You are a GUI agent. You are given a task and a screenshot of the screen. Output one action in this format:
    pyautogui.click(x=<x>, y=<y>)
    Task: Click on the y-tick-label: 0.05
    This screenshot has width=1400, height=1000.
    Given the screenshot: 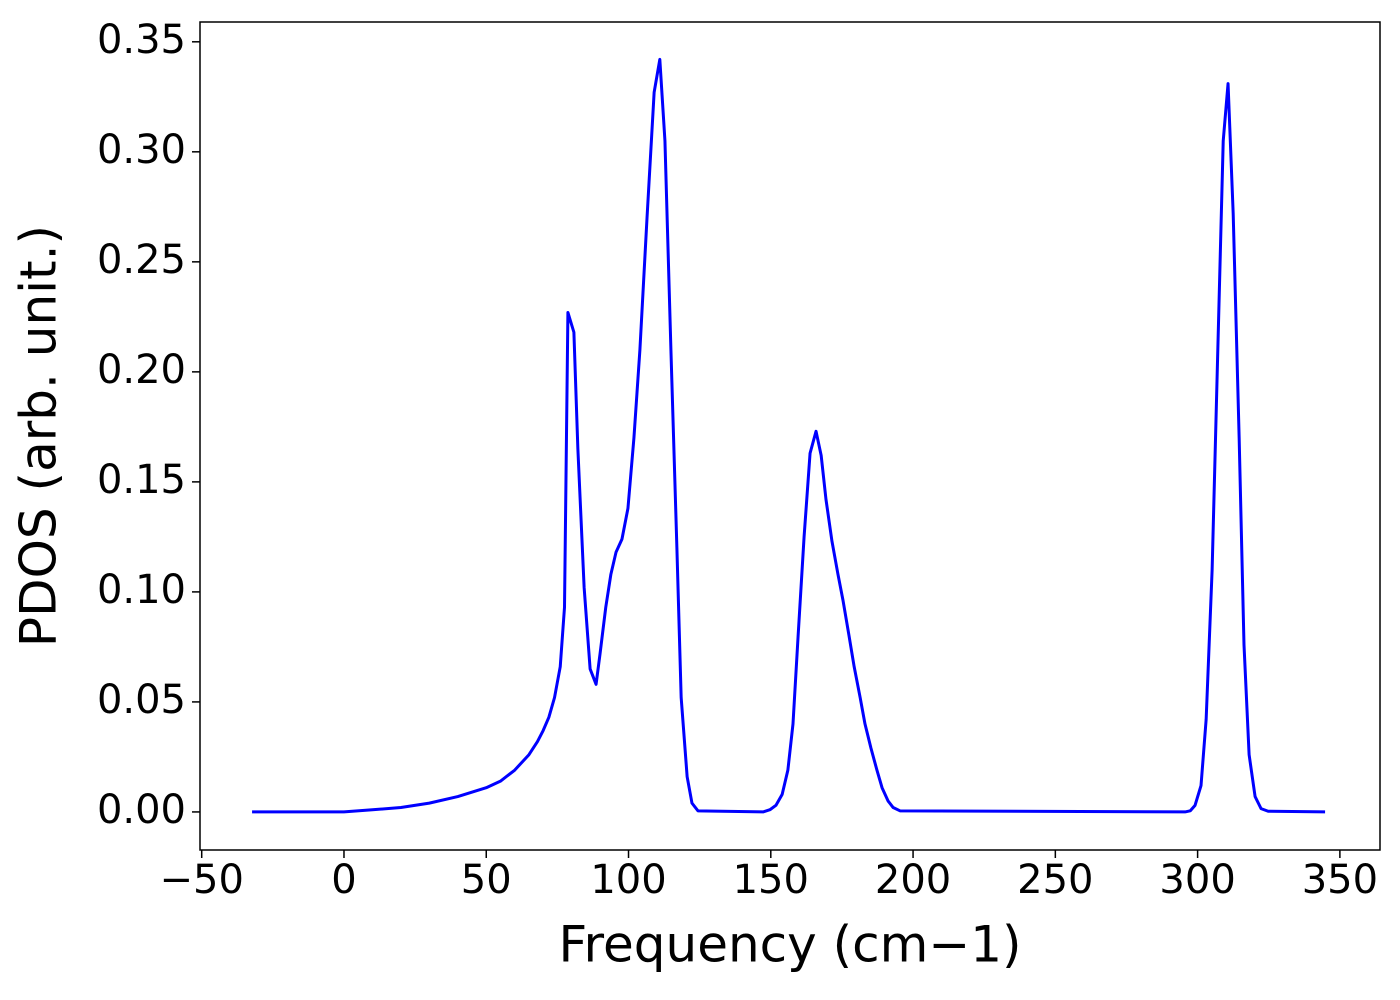 What is the action you would take?
    pyautogui.click(x=141, y=700)
    